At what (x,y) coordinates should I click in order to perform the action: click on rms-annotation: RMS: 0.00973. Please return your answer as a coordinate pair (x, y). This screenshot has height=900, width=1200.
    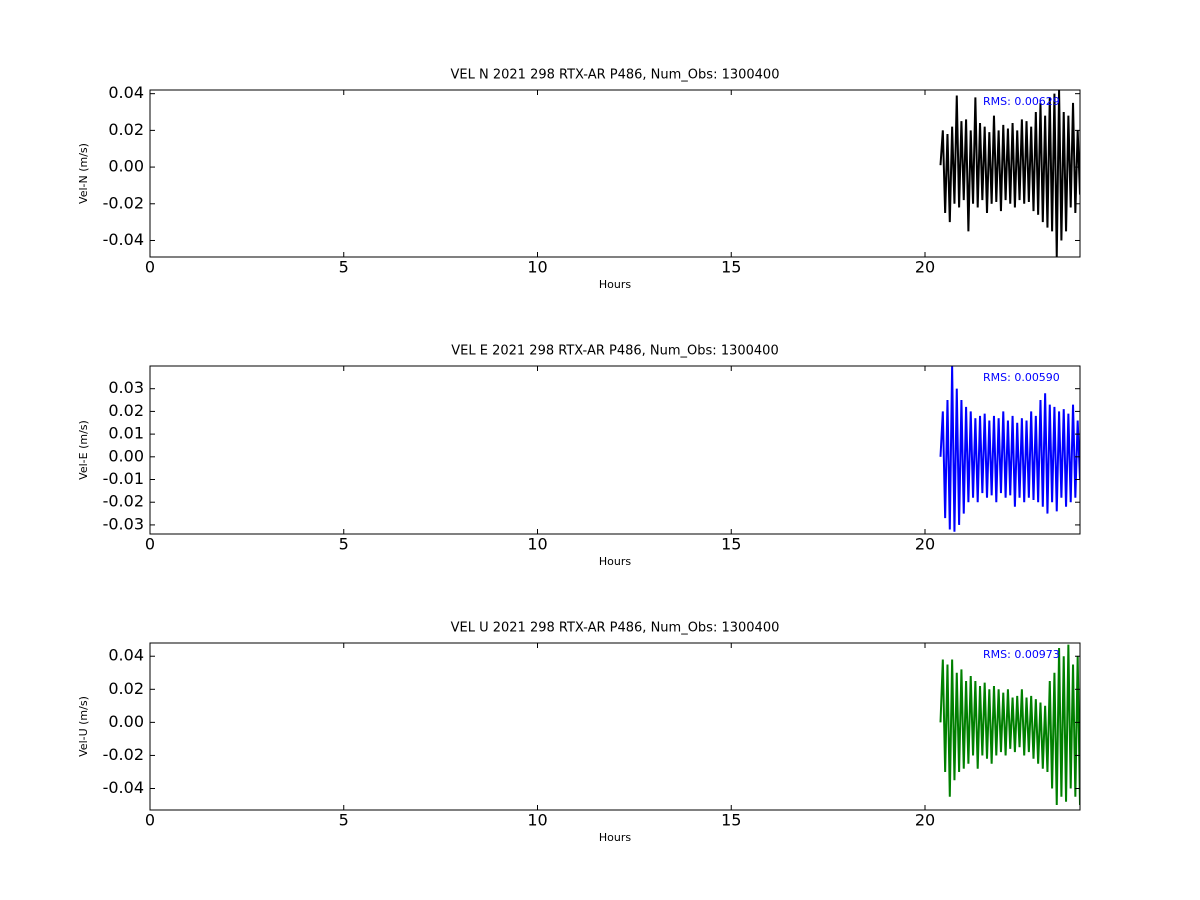
    Looking at the image, I should click on (1021, 654).